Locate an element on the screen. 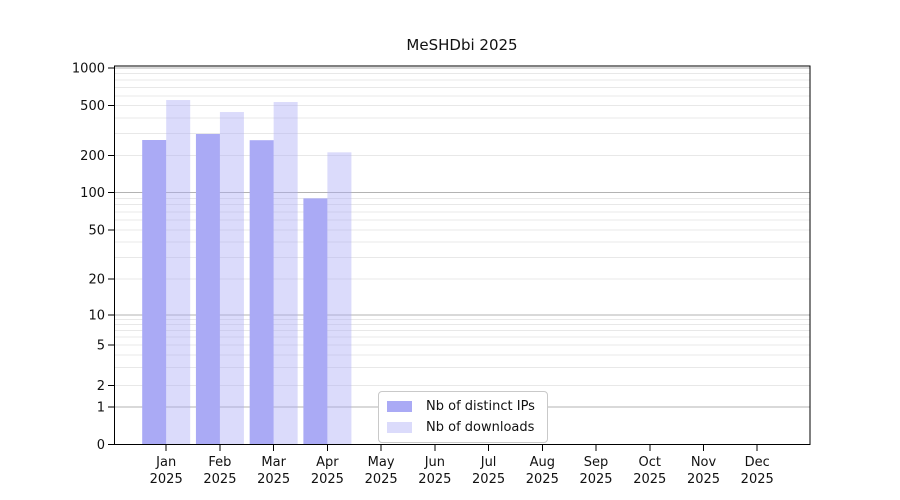 Image resolution: width=900 pixels, height=500 pixels. x-tick-label-month: Nov is located at coordinates (704, 462).